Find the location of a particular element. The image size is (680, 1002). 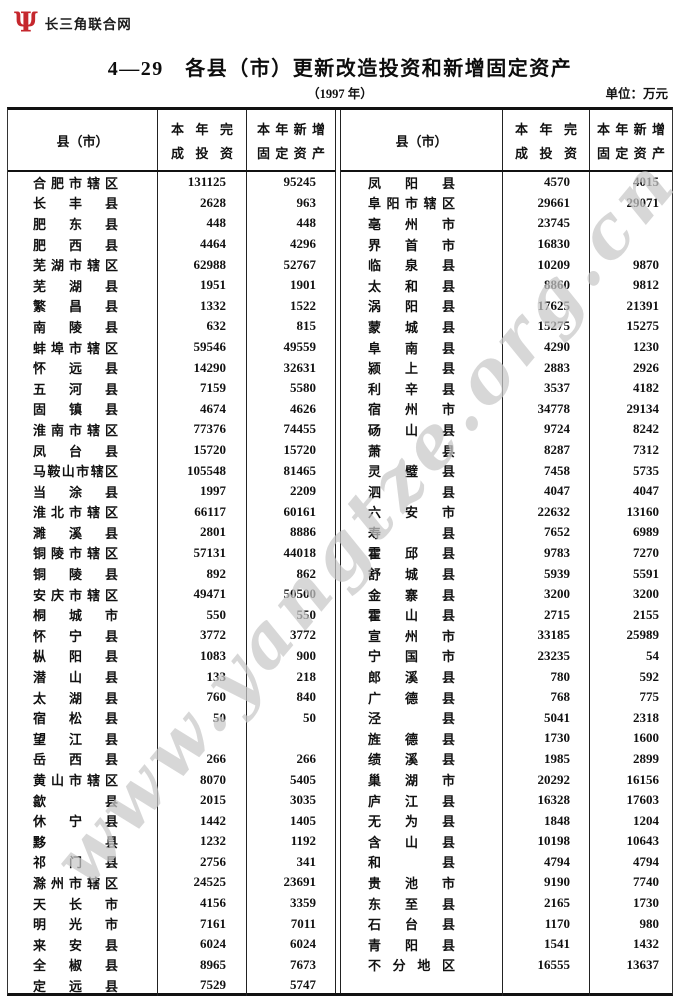

invest-value: 3537 is located at coordinates (546, 388).